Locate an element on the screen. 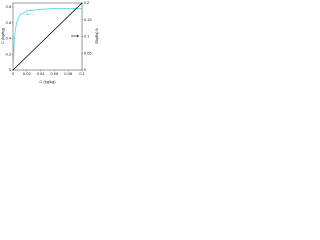  x-tick-label: 0.02 is located at coordinates (27, 73).